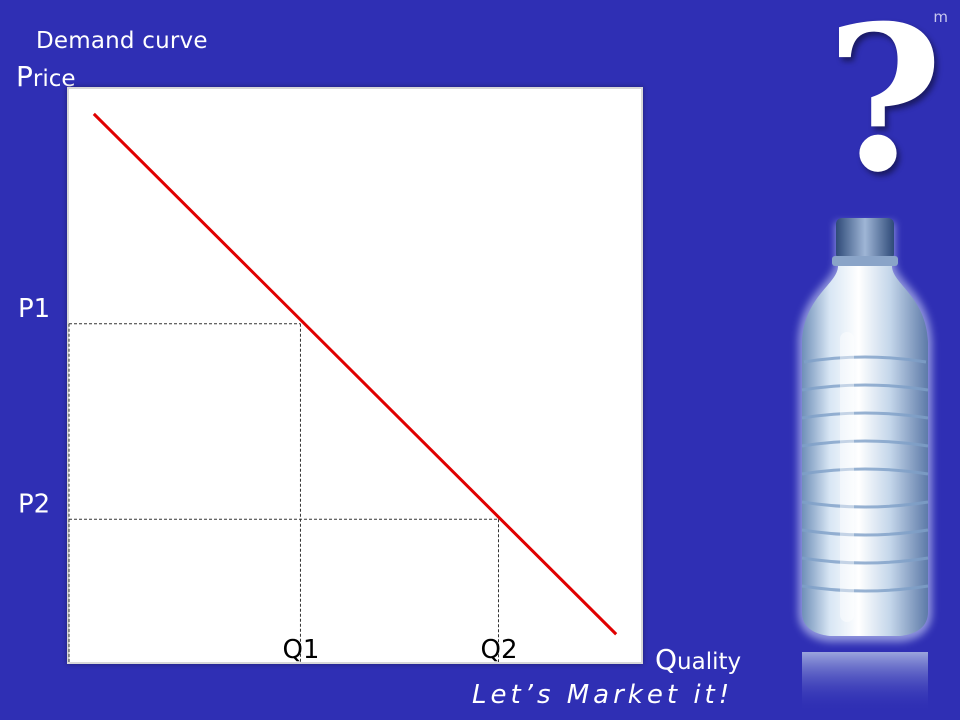 The height and width of the screenshot is (720, 960). What do you see at coordinates (499, 650) in the screenshot?
I see `x-tick-label-2: Q2` at bounding box center [499, 650].